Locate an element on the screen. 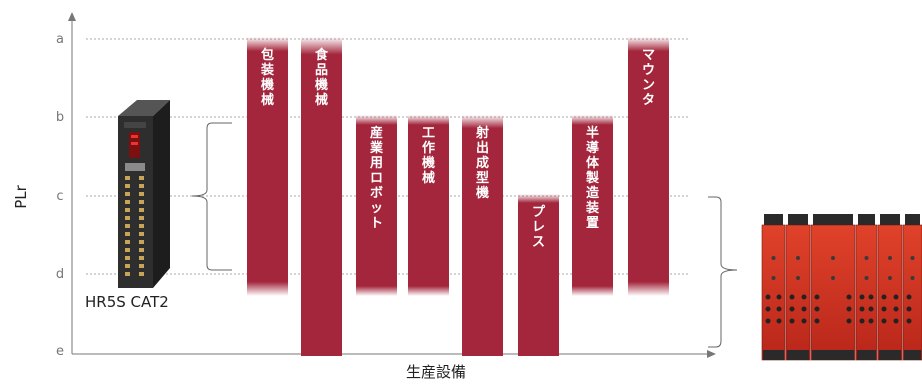 The image size is (922, 386). bar-label-char: プ is located at coordinates (539, 212).